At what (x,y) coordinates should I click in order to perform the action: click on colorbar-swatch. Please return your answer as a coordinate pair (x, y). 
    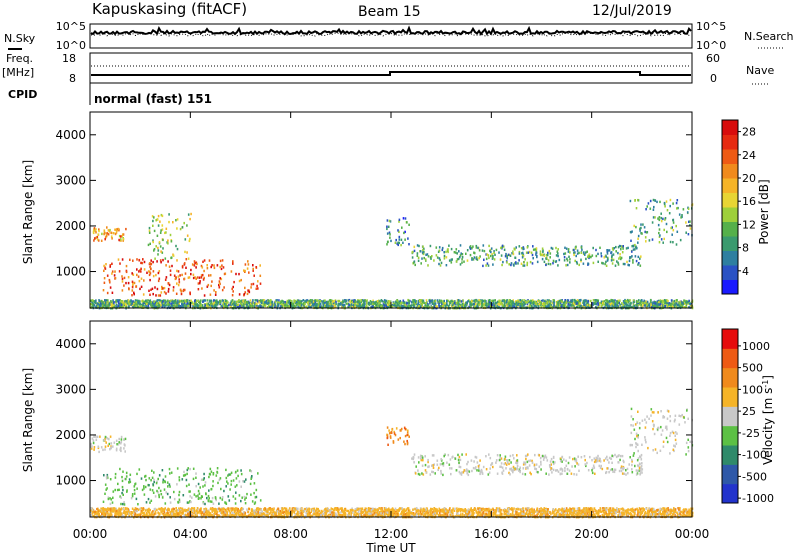
    Looking at the image, I should click on (730, 243).